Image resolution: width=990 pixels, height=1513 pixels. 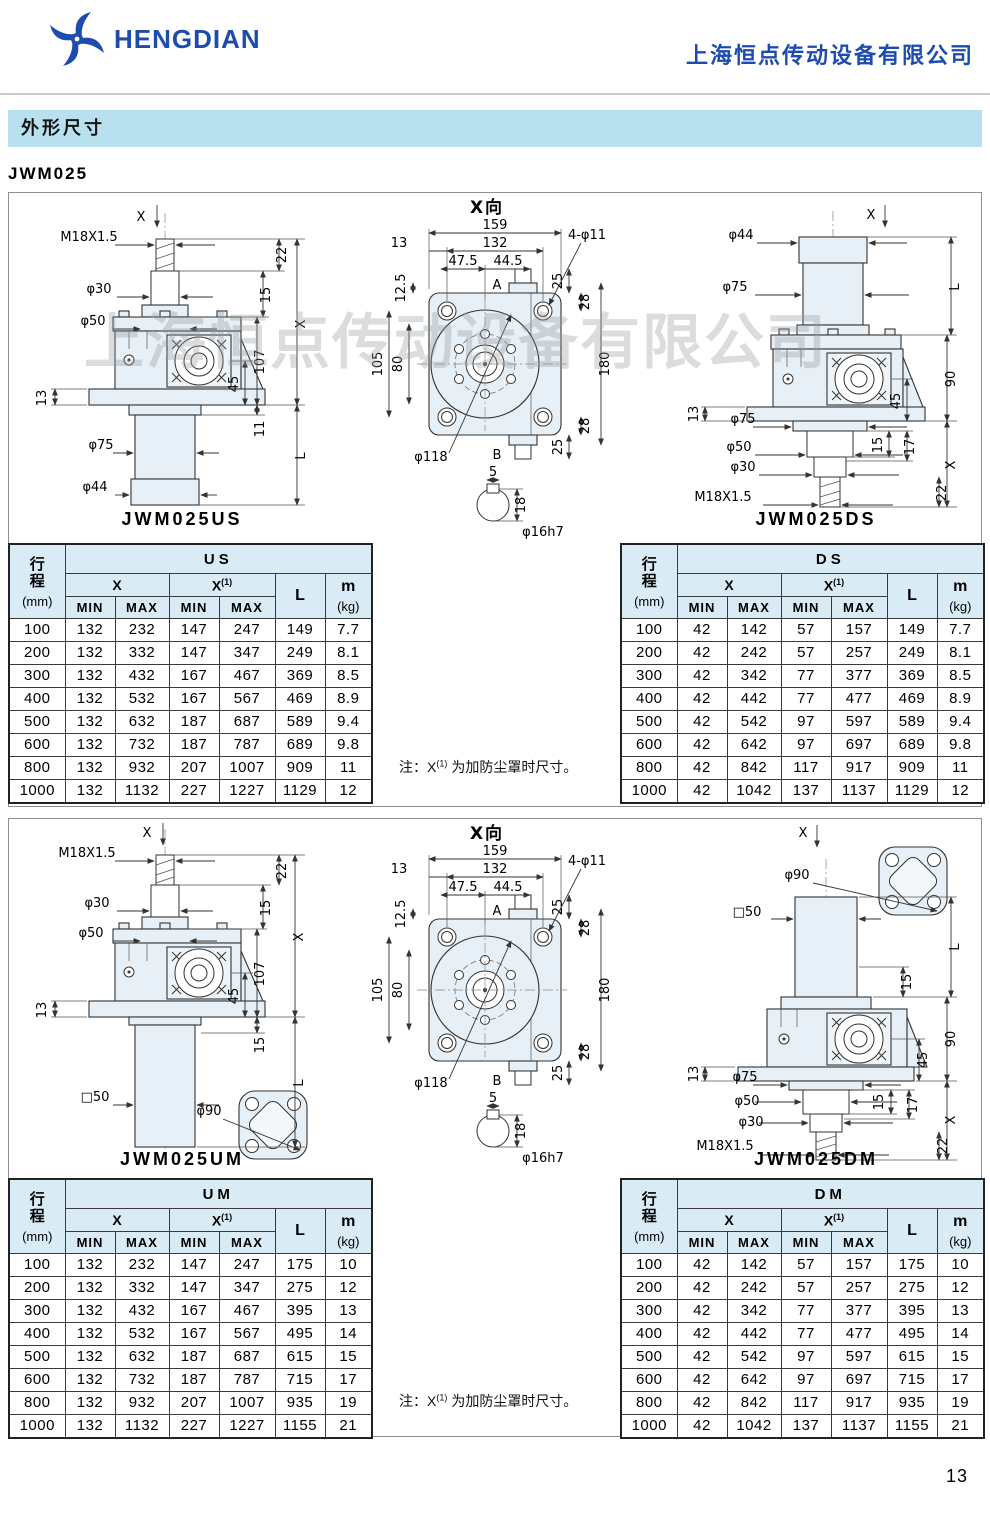 What do you see at coordinates (142, 791) in the screenshot?
I see `table-cell: 1132` at bounding box center [142, 791].